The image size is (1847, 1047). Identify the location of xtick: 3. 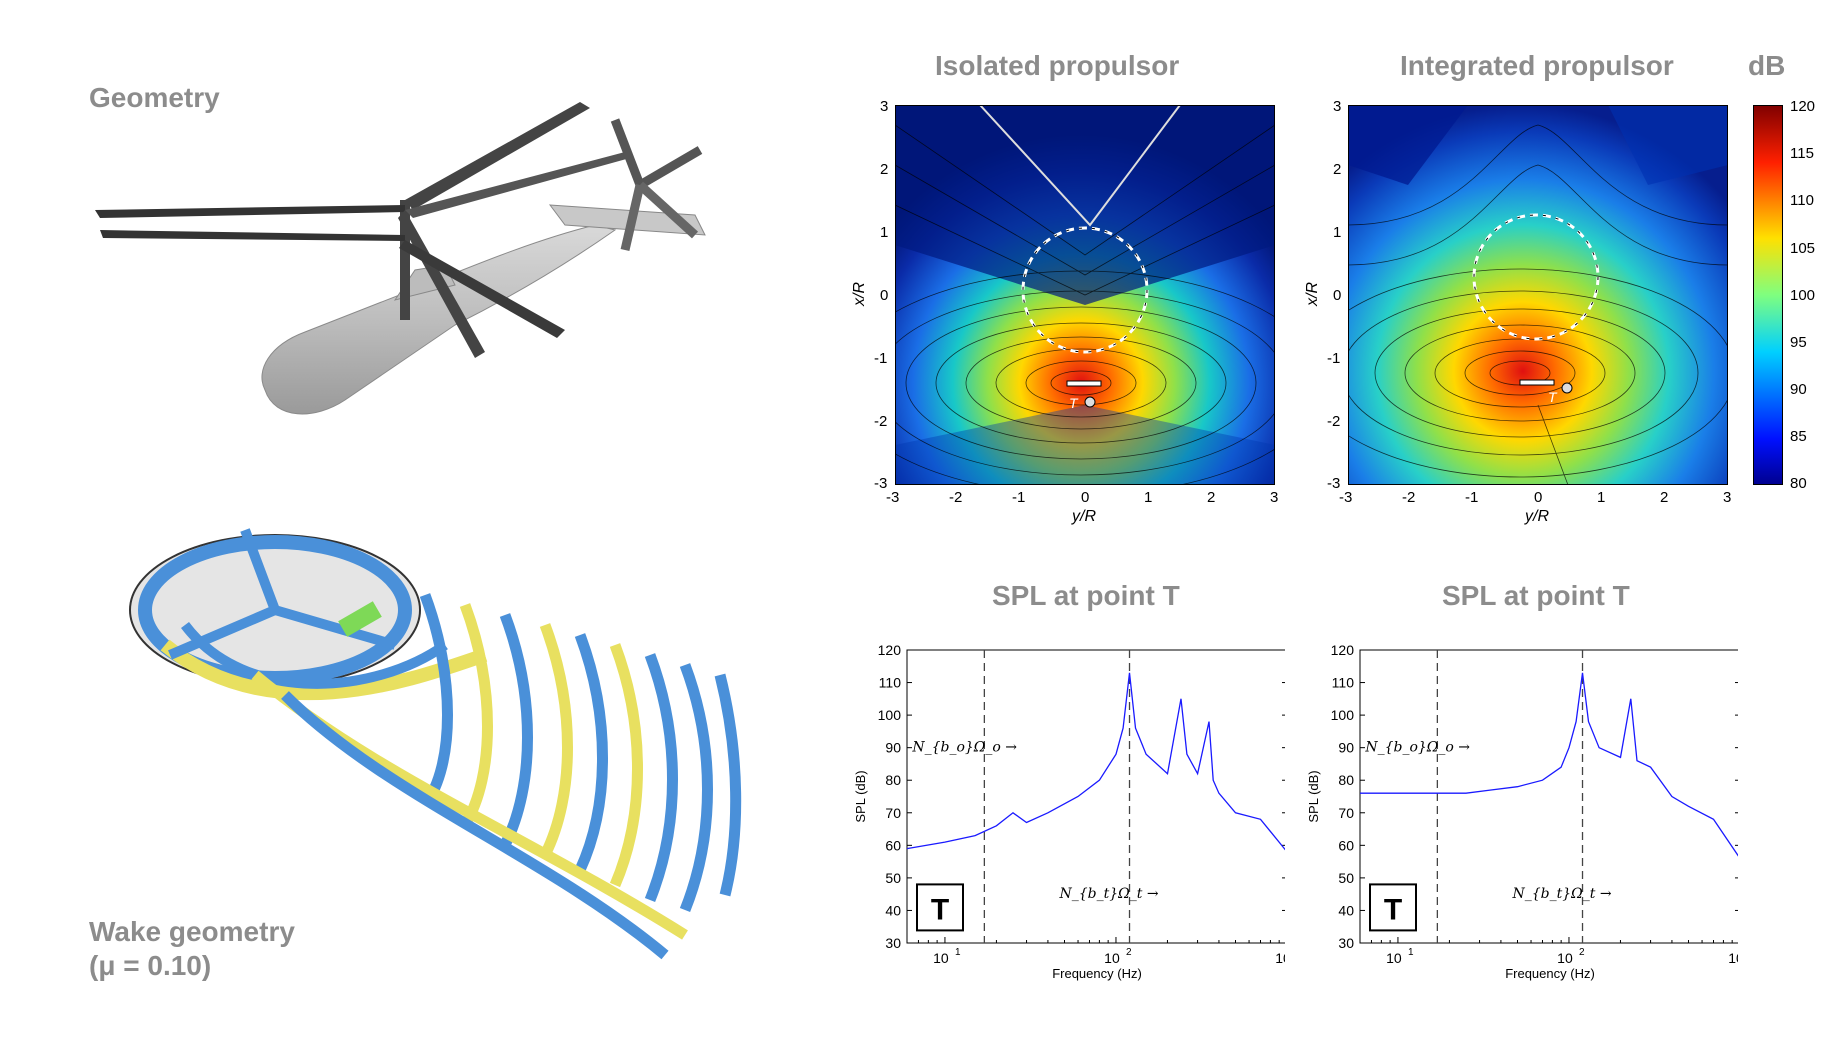
(1274, 497).